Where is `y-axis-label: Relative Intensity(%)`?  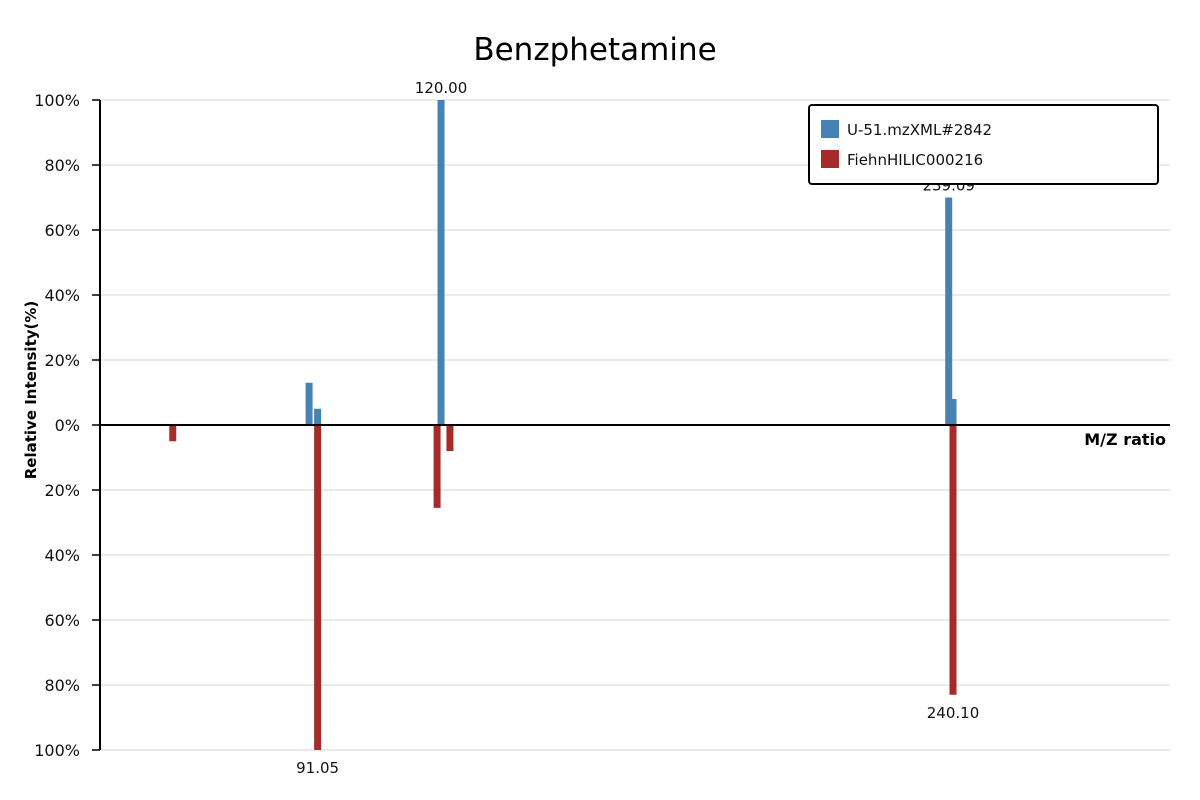
y-axis-label: Relative Intensity(%) is located at coordinates (31, 390).